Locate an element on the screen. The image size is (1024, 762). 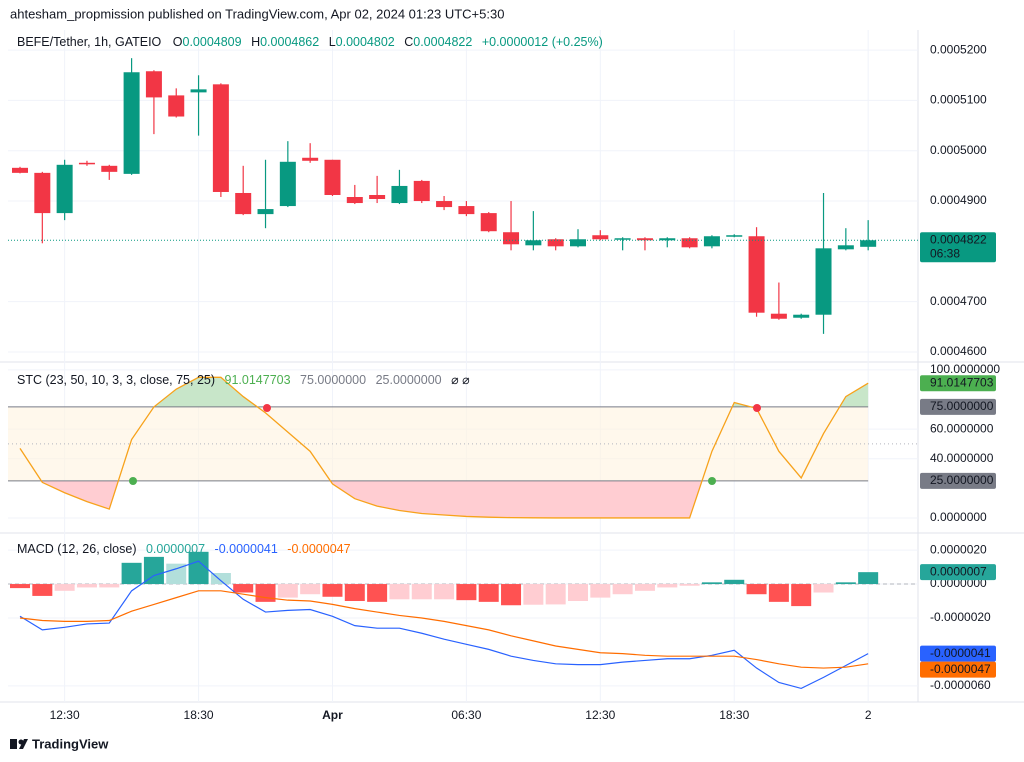
macd-title: MACD (12, 26, close) is located at coordinates (76, 549).